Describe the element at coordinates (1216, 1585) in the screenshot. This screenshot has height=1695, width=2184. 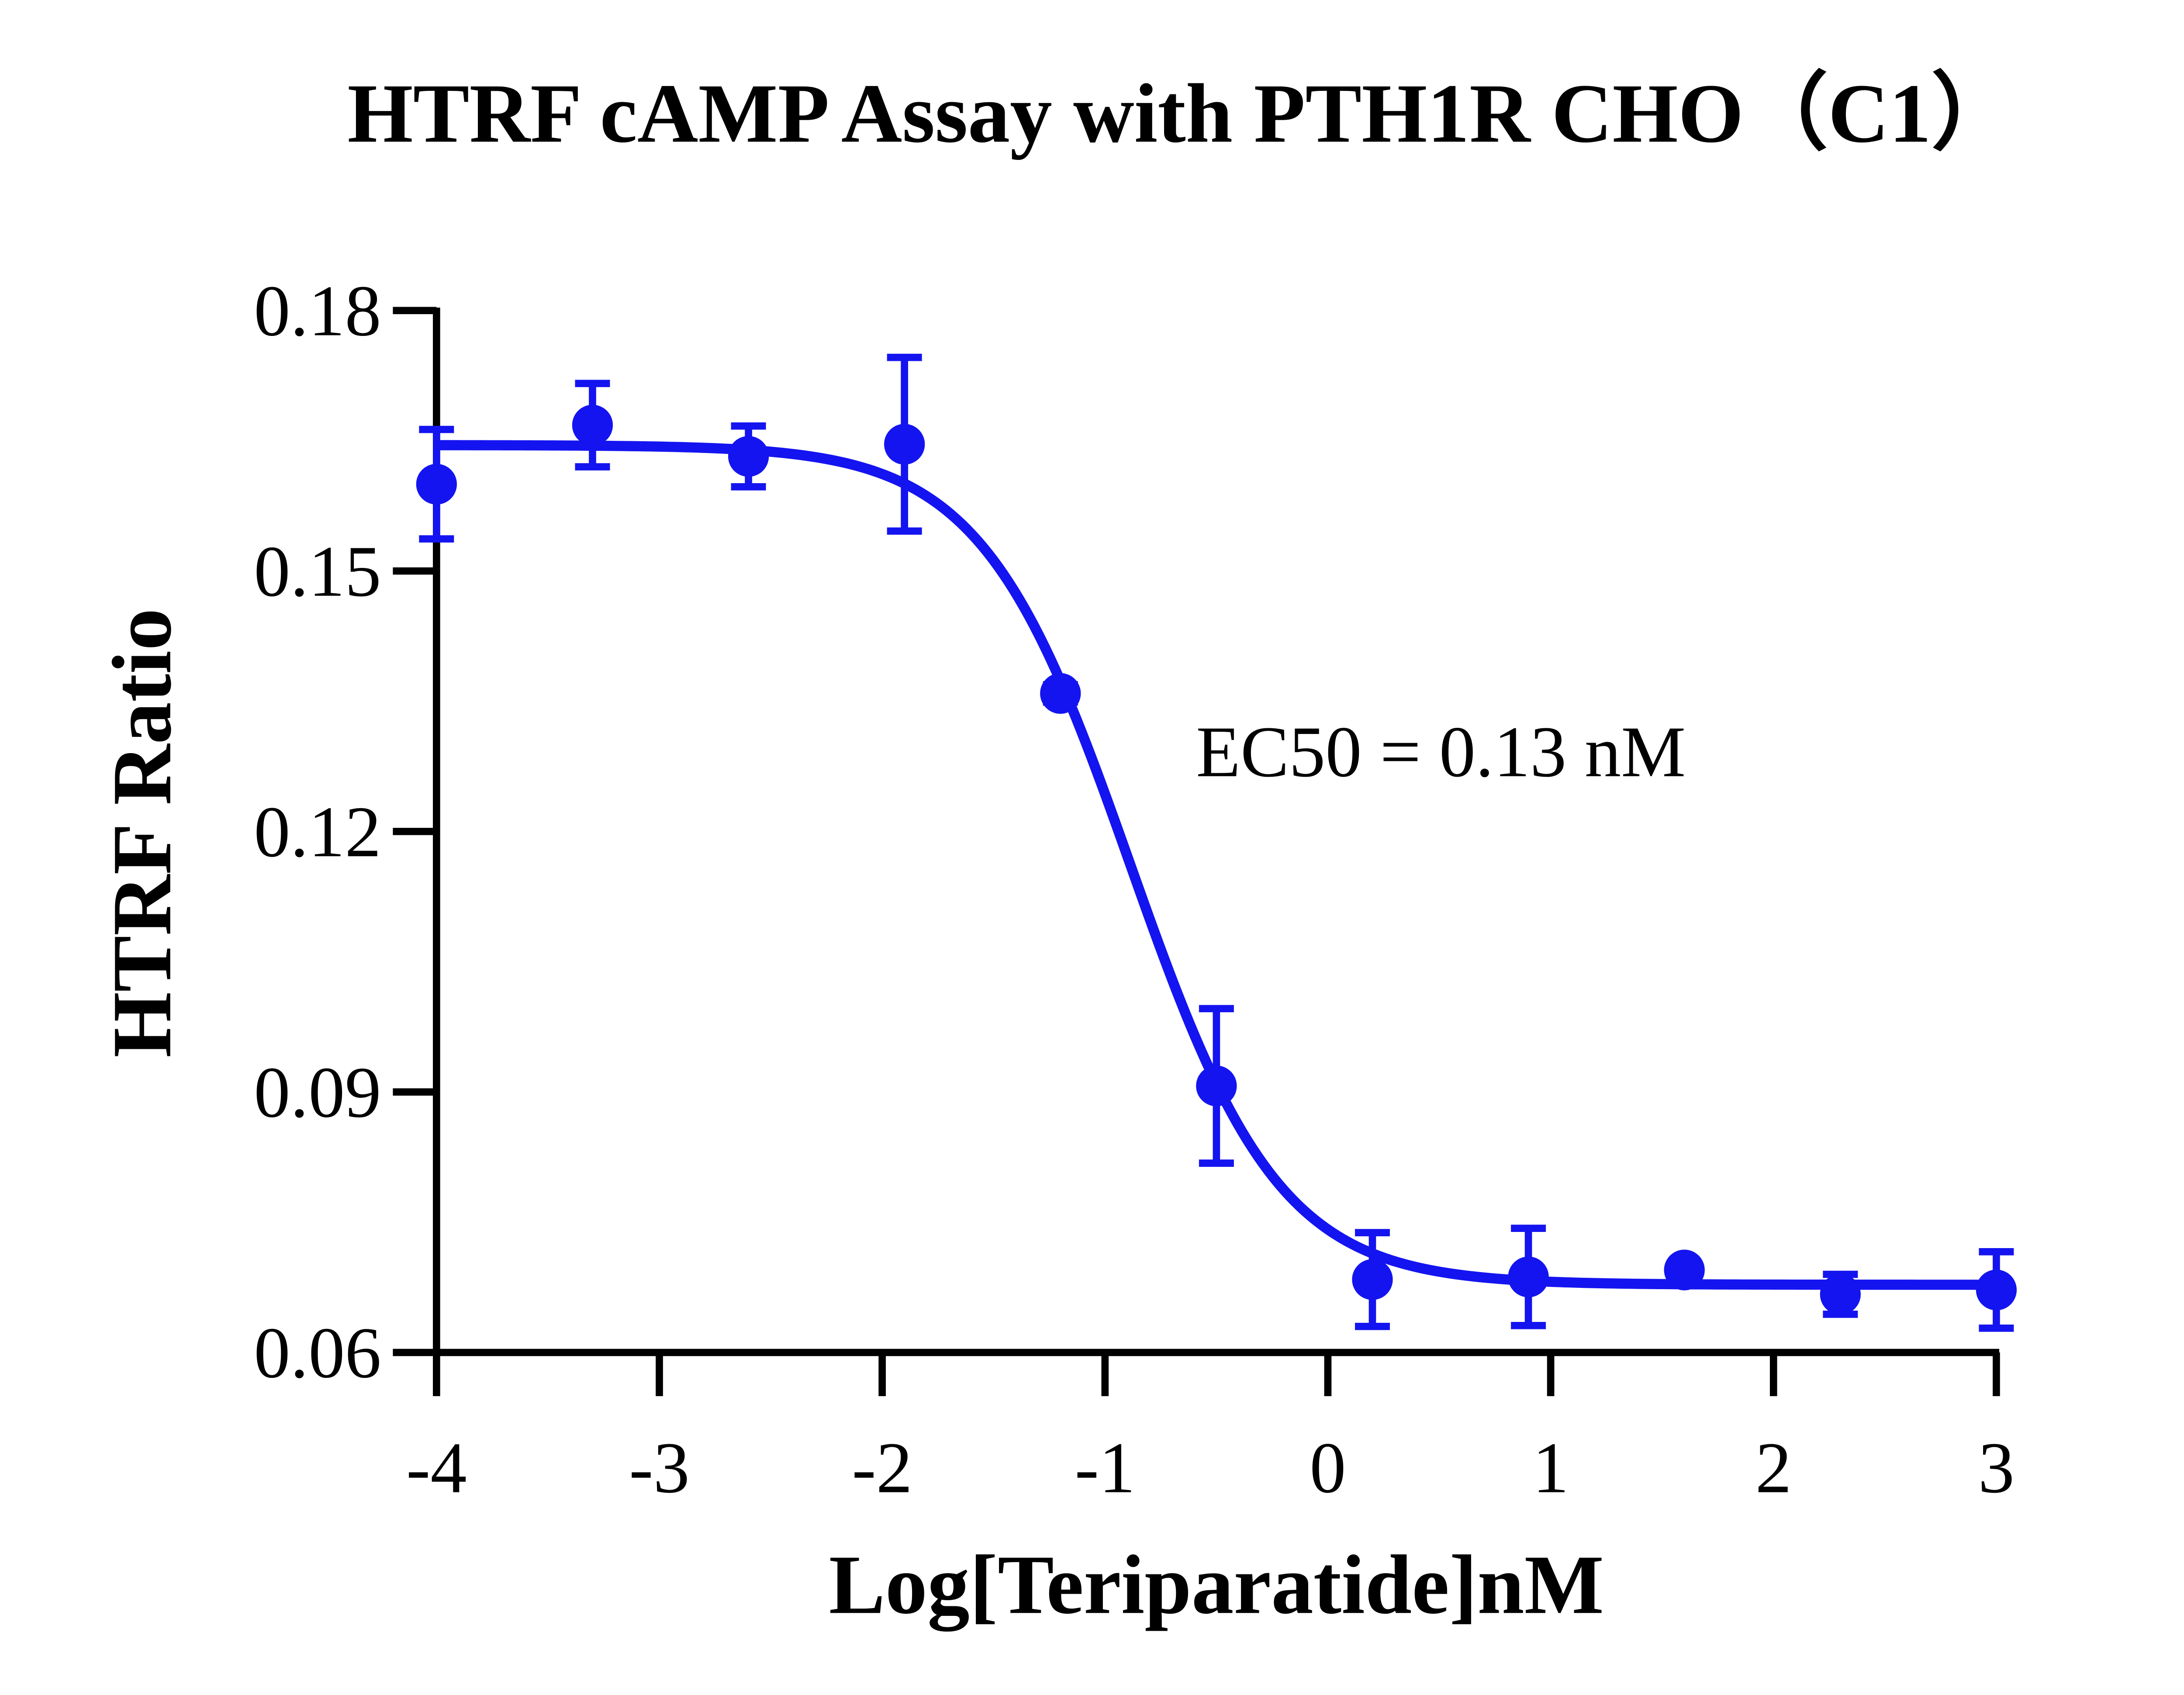
I see `x-axis-label: Log[Teriparatide]nM` at that location.